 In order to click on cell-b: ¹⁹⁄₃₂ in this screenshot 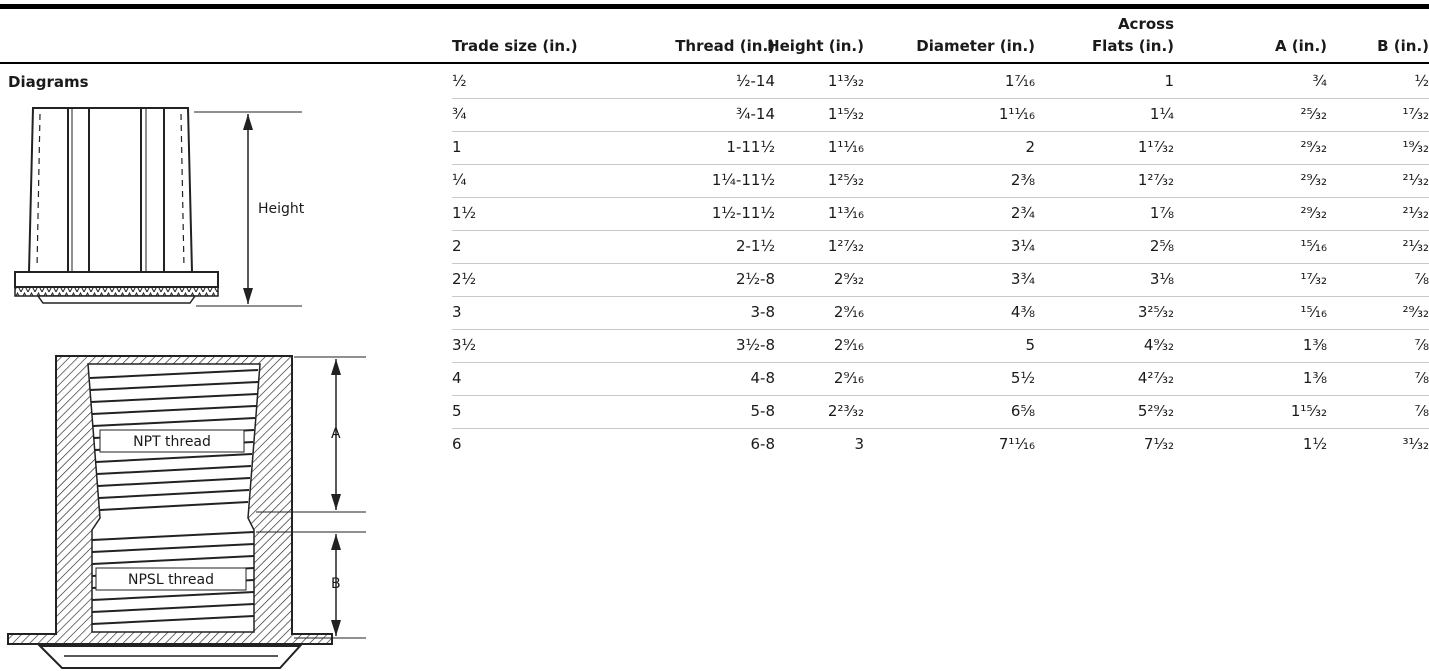, I will do `click(1415, 147)`.